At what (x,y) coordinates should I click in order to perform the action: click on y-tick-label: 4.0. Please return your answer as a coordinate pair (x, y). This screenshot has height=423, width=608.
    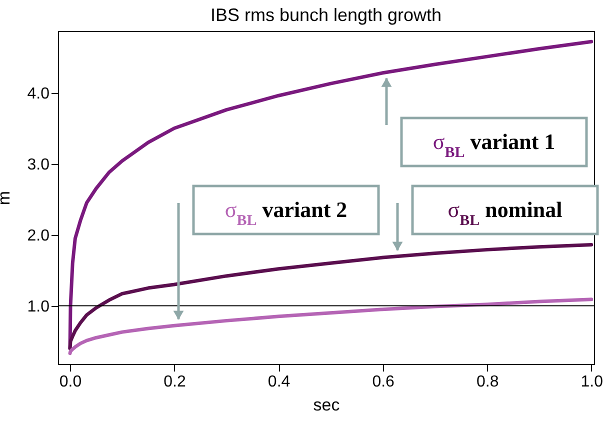
    Looking at the image, I should click on (38, 93).